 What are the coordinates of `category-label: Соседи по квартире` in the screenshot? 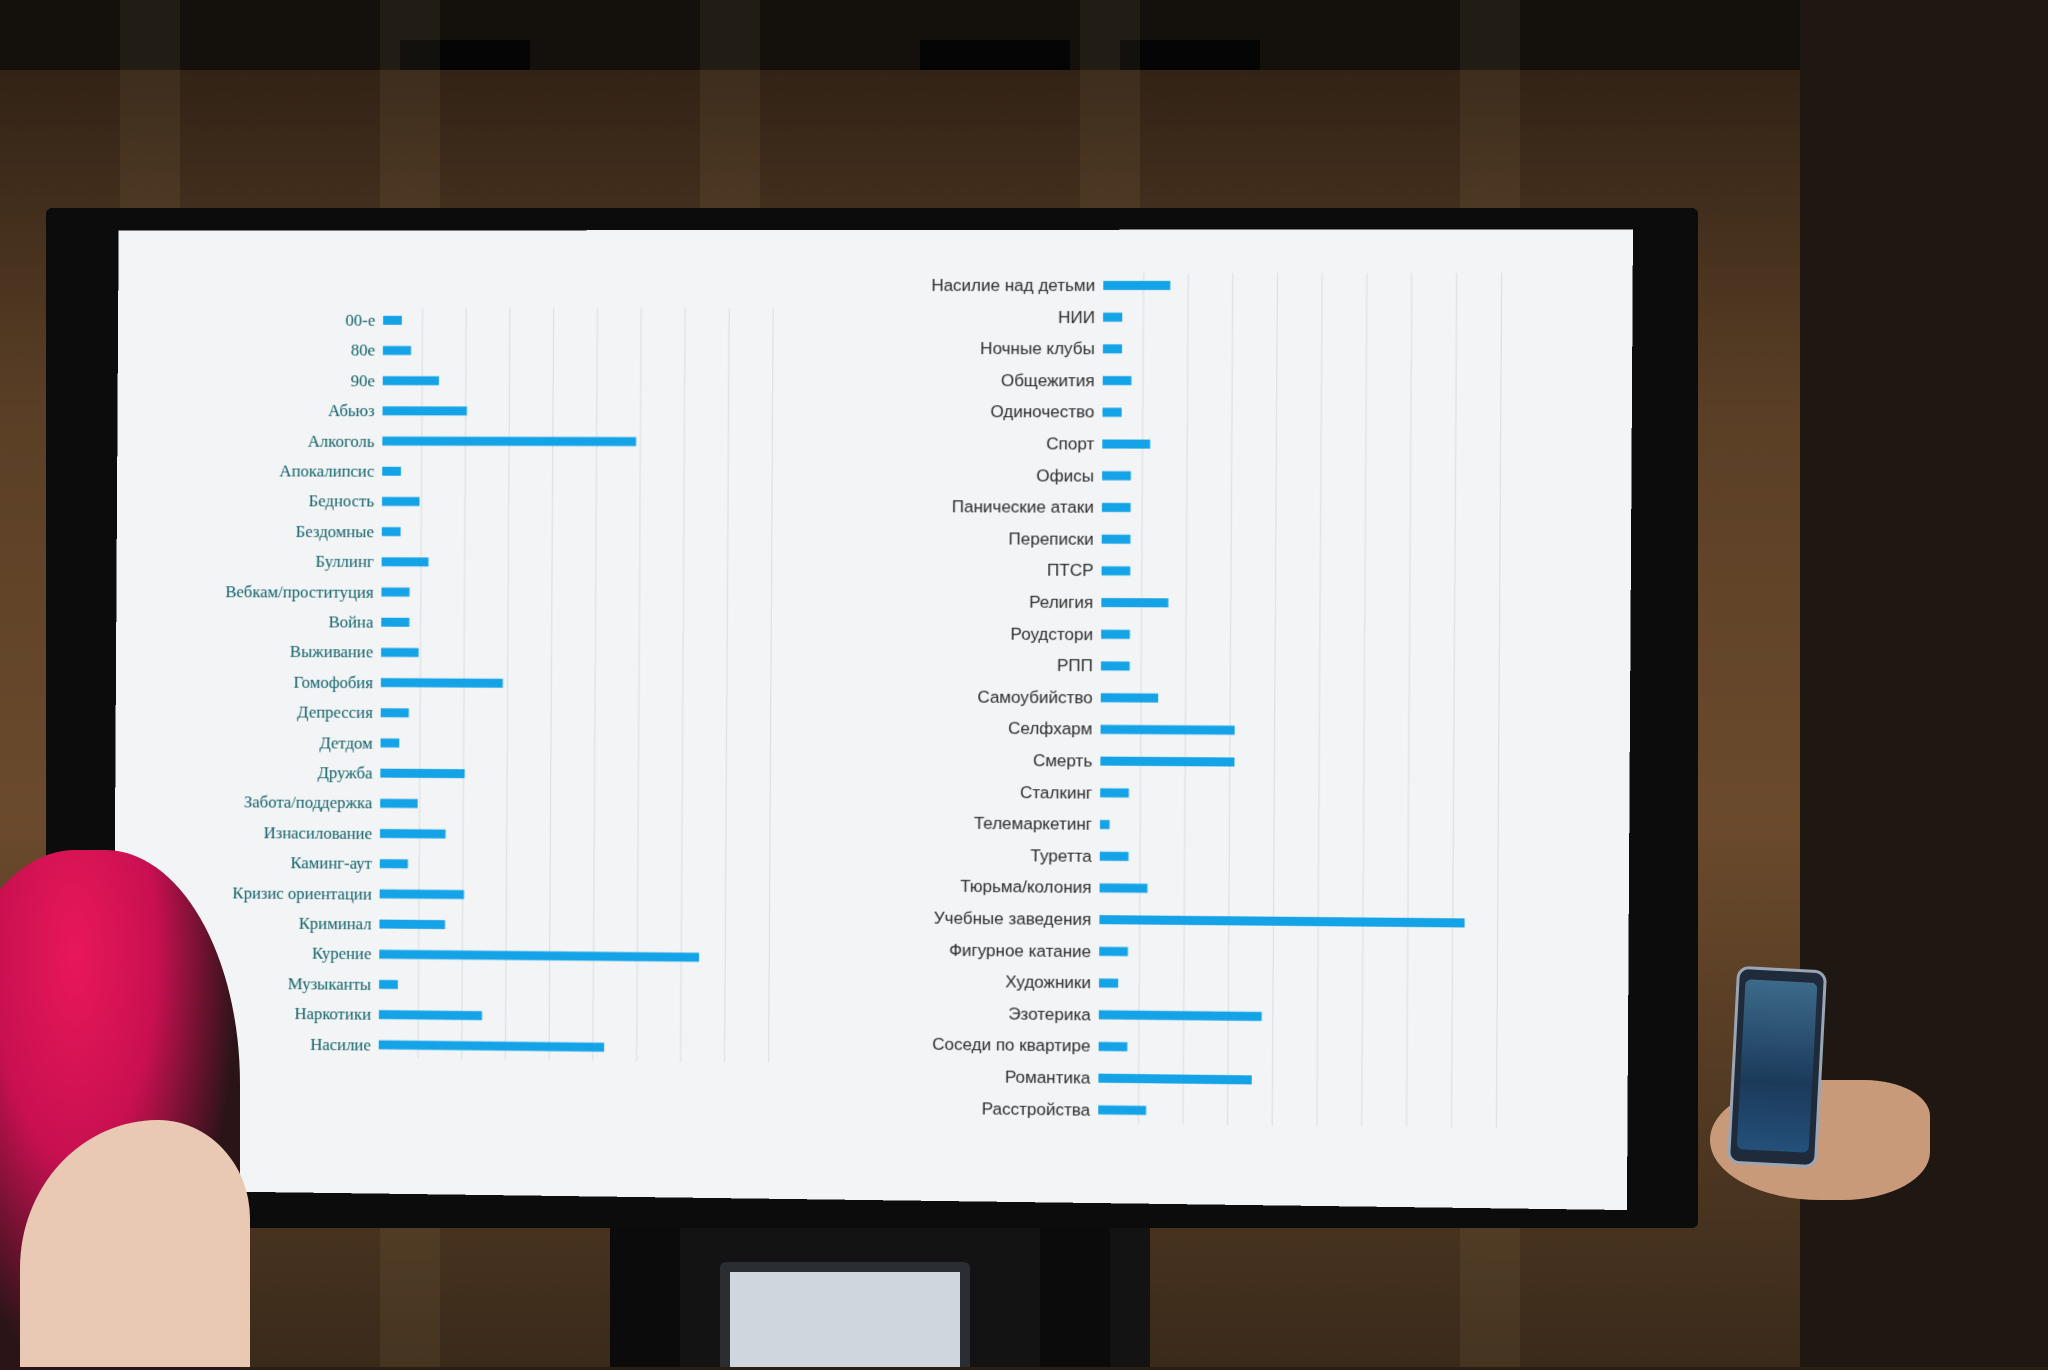 It's located at (1011, 1045).